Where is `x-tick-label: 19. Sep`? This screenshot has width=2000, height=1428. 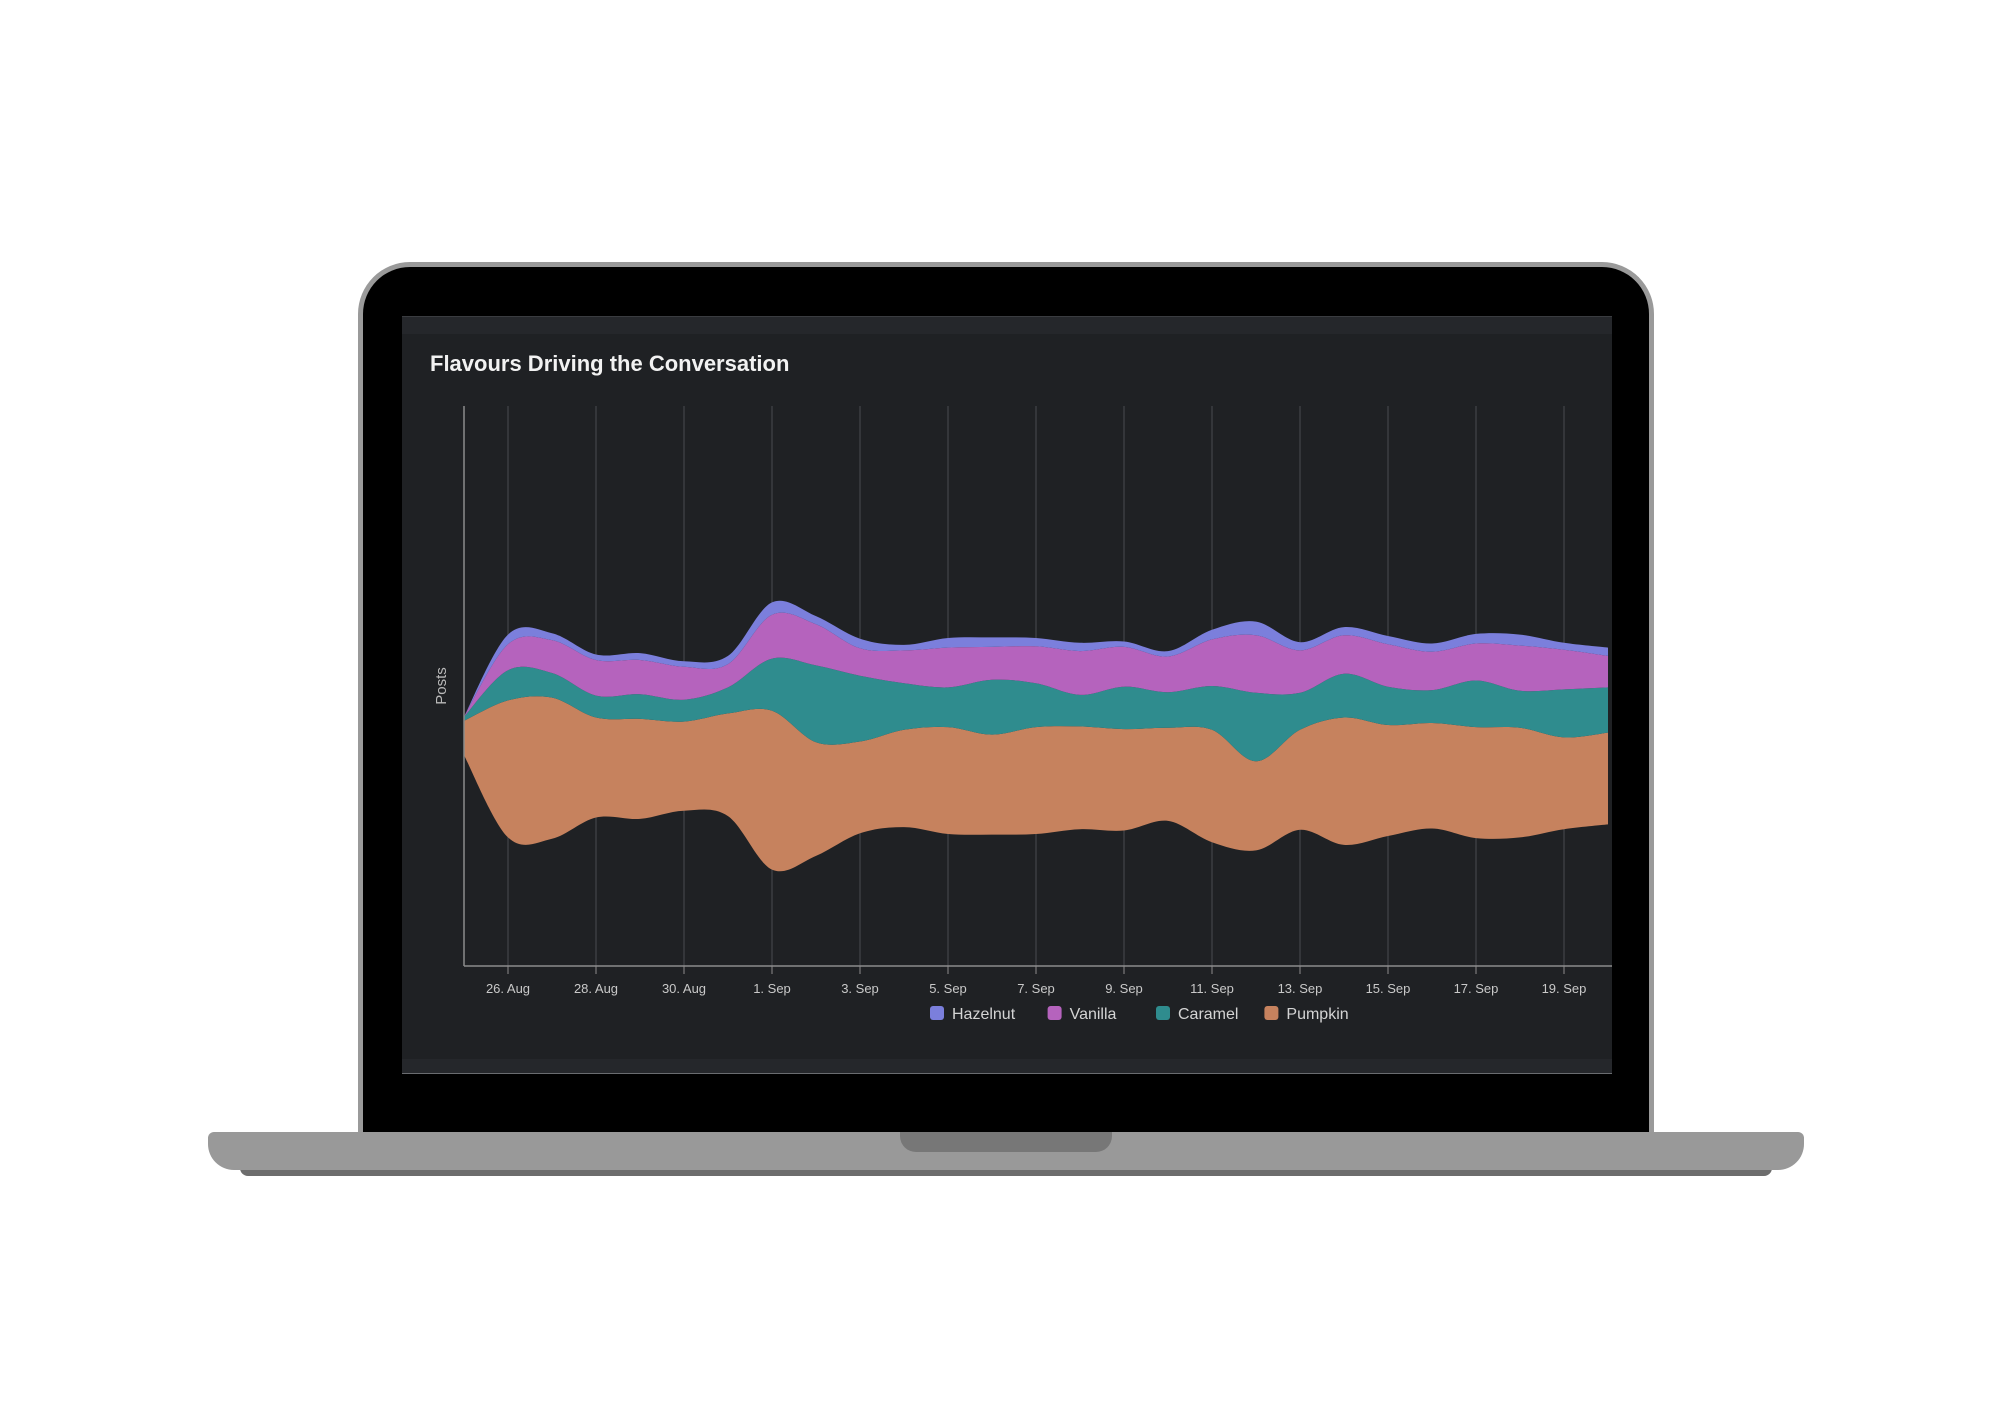
x-tick-label: 19. Sep is located at coordinates (1564, 988).